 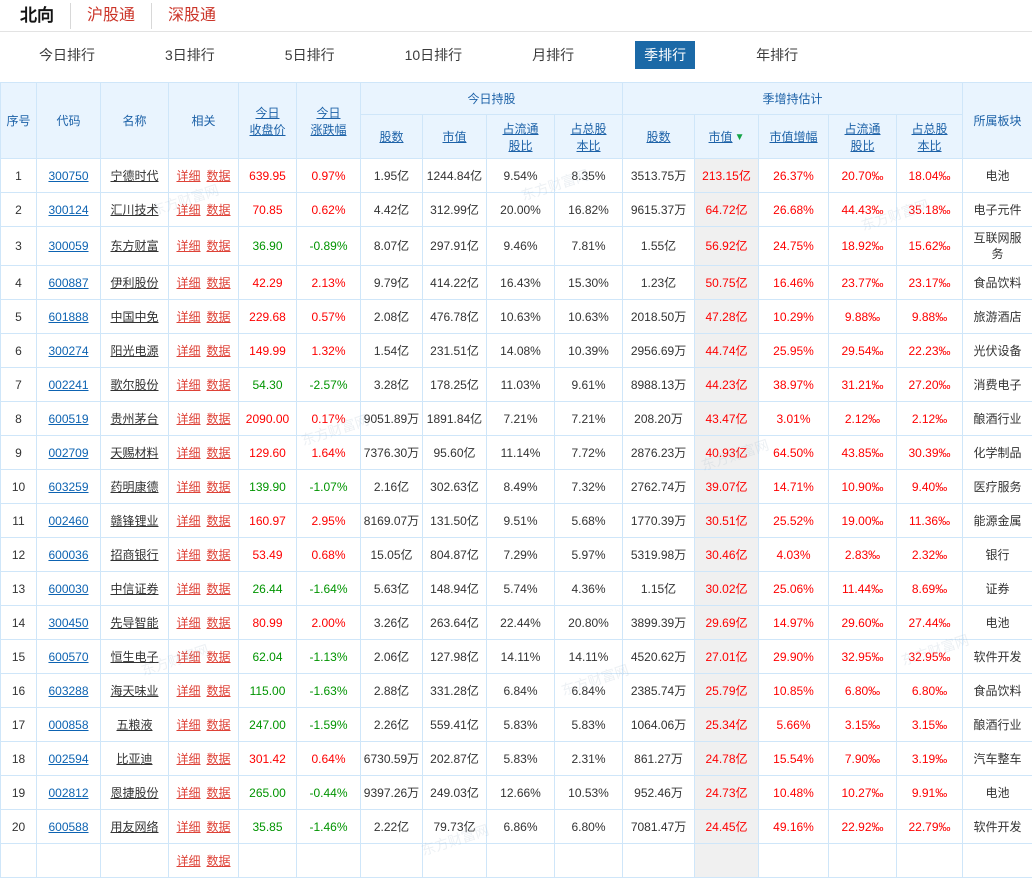 What do you see at coordinates (134, 622) in the screenshot?
I see `stock-name-link: 先导智能` at bounding box center [134, 622].